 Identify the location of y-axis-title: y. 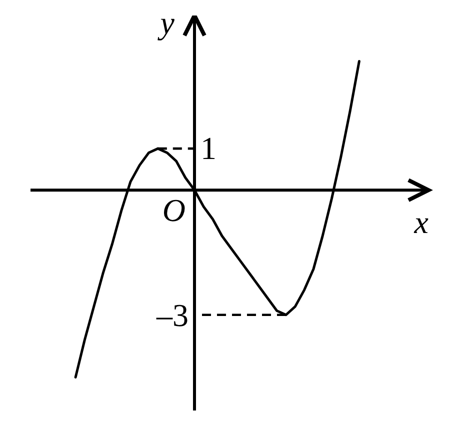
(166, 22).